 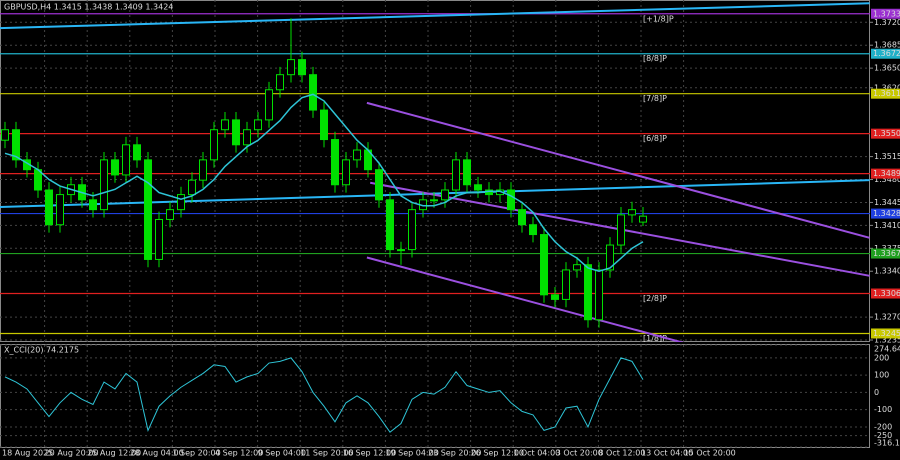 What do you see at coordinates (887, 317) in the screenshot?
I see `y-tick-label: 1.3270` at bounding box center [887, 317].